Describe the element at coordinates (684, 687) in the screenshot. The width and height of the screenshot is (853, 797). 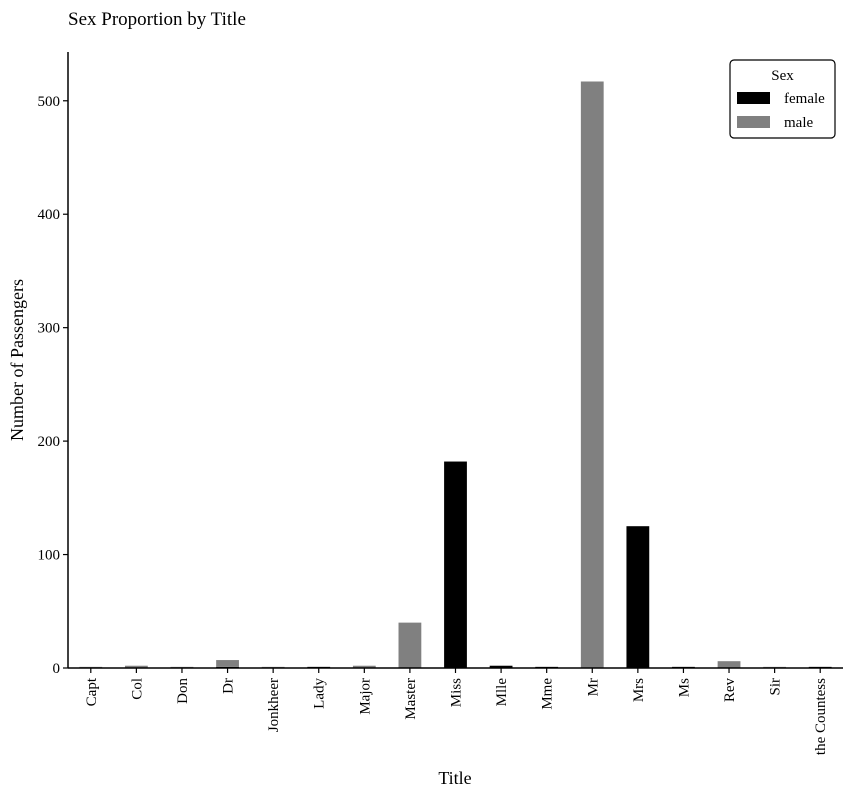
I see `x-tick-label: Ms` at that location.